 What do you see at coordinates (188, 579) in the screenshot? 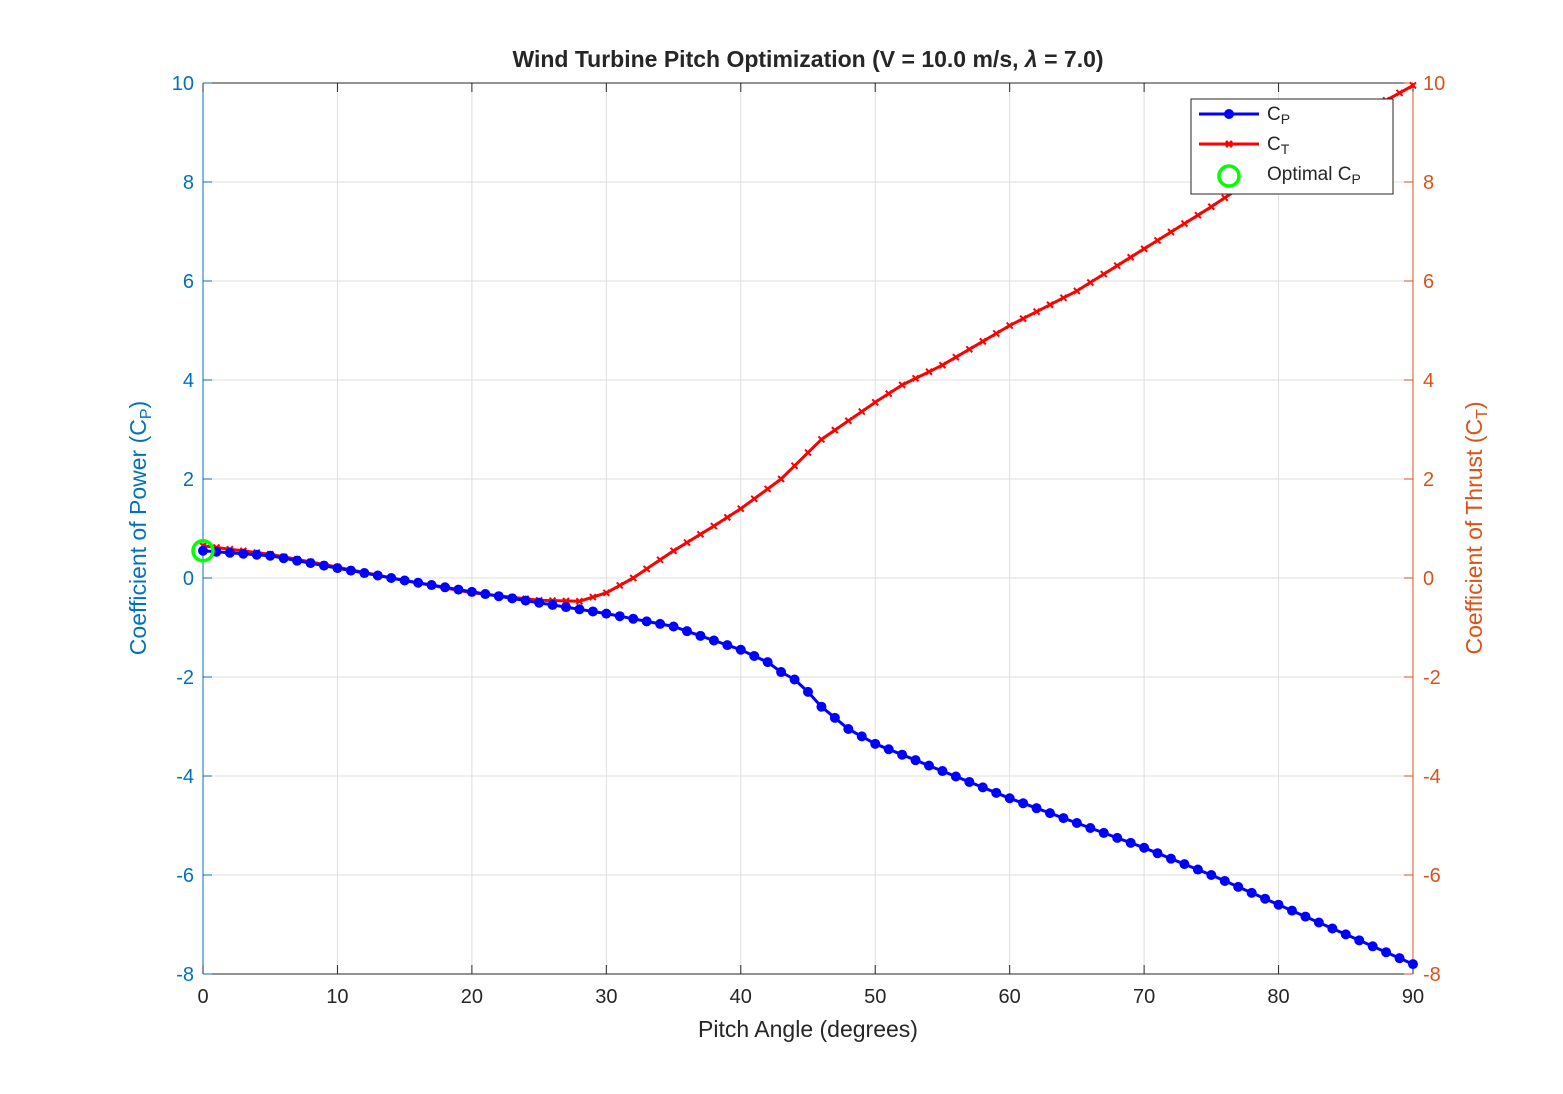
I see `y-left-tick-label: 0` at bounding box center [188, 579].